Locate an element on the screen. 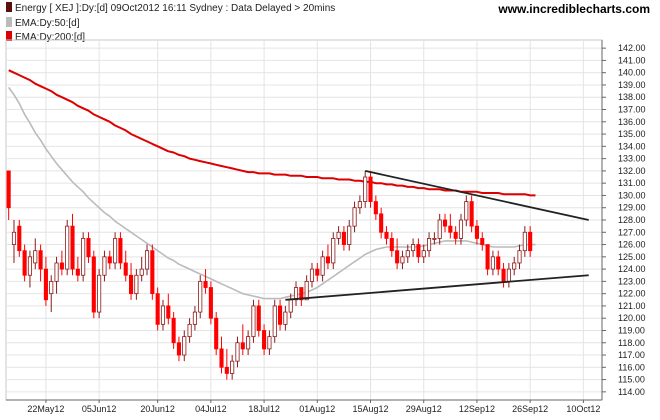  y-tick-label: 138.00 is located at coordinates (632, 97).